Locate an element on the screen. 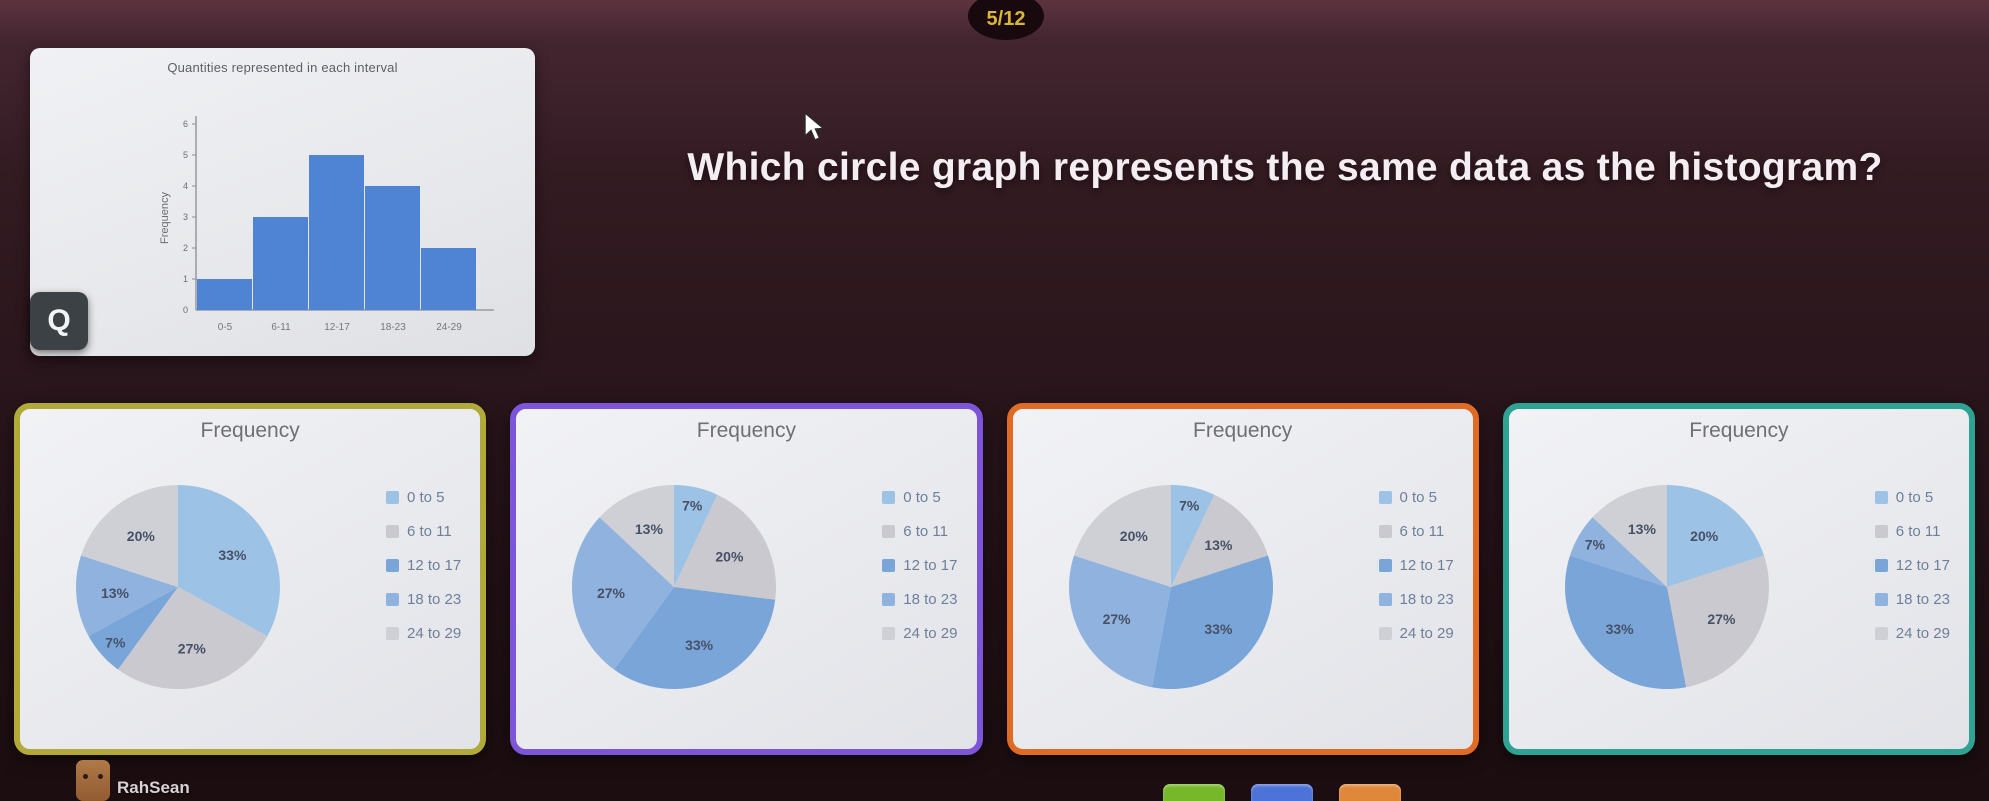 The height and width of the screenshot is (801, 1989). footer-blue-button is located at coordinates (1282, 792).